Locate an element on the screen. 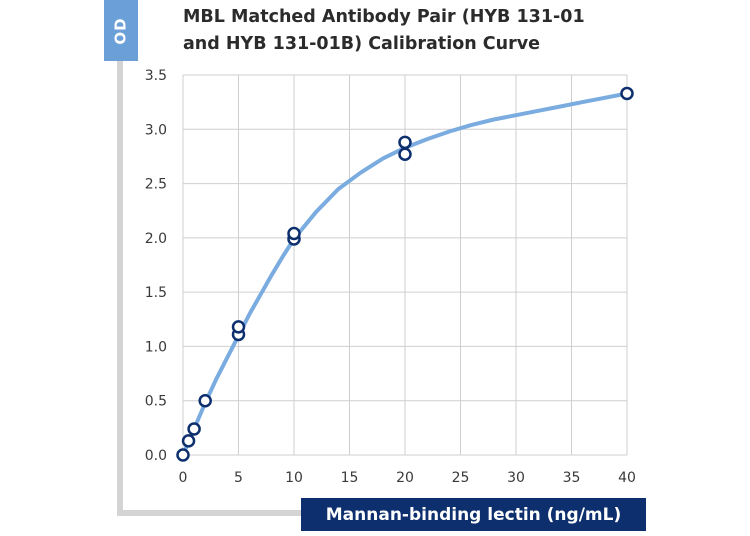 The width and height of the screenshot is (750, 536). y-axis-label-tab: OD is located at coordinates (121, 30).